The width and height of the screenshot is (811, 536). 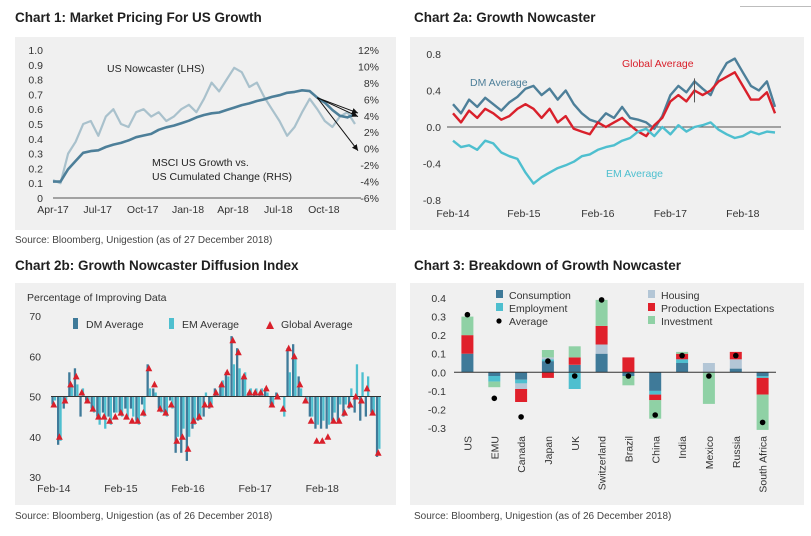 What do you see at coordinates (651, 320) in the screenshot?
I see `legend-investment-swatch` at bounding box center [651, 320].